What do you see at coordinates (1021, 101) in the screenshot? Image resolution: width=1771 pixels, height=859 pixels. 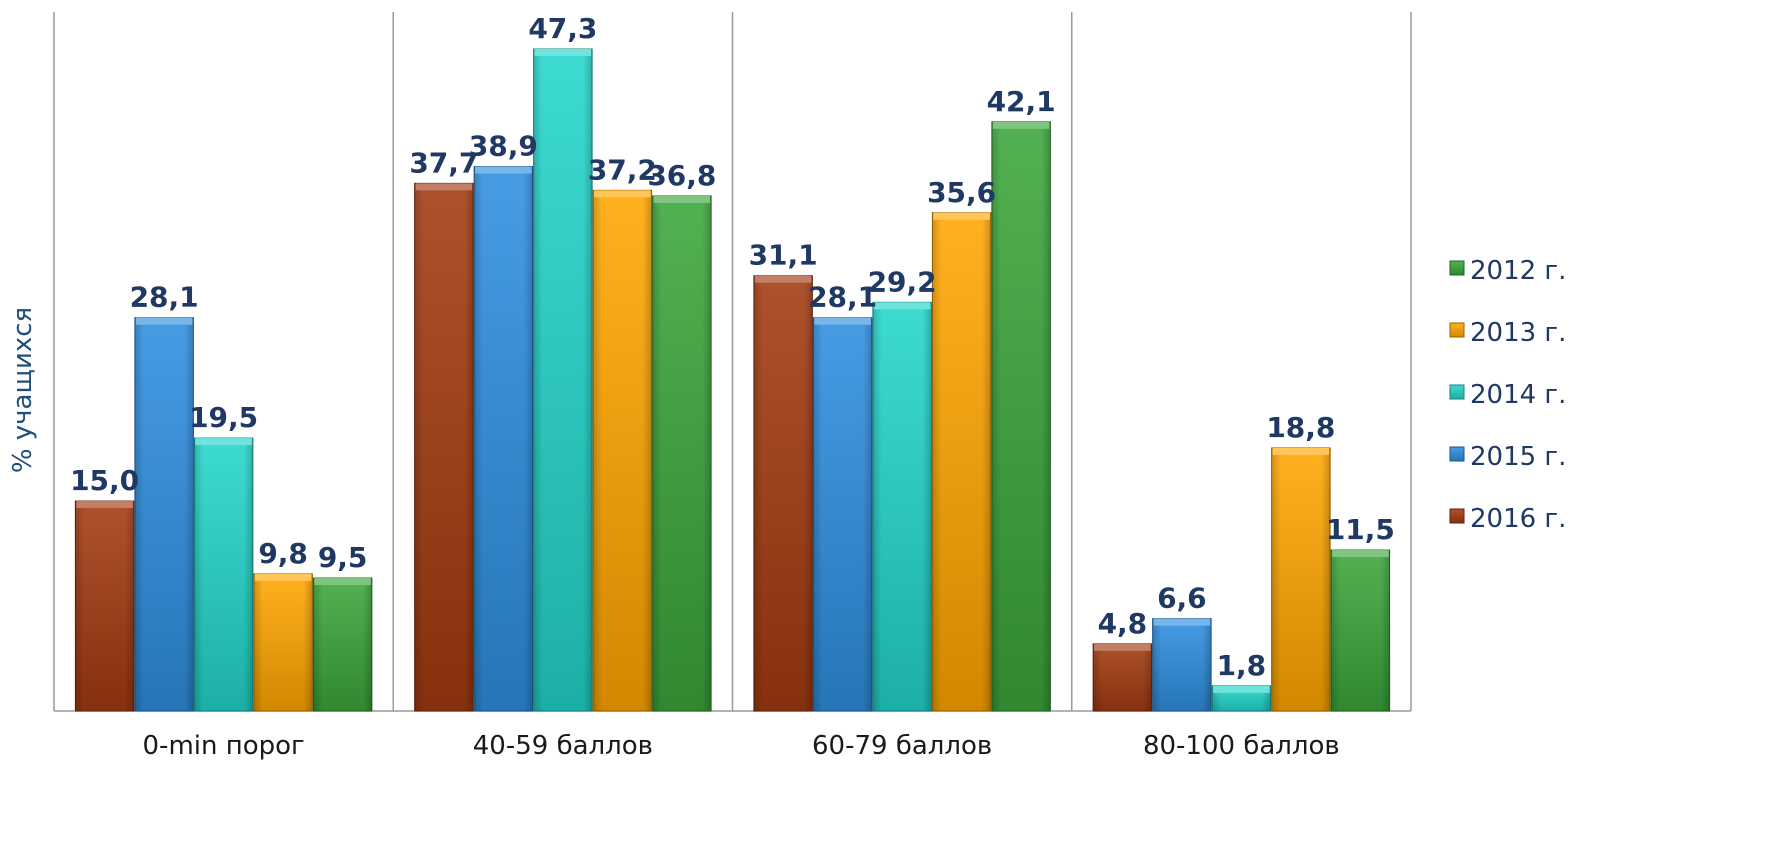 I see `data-label: 42,1` at bounding box center [1021, 101].